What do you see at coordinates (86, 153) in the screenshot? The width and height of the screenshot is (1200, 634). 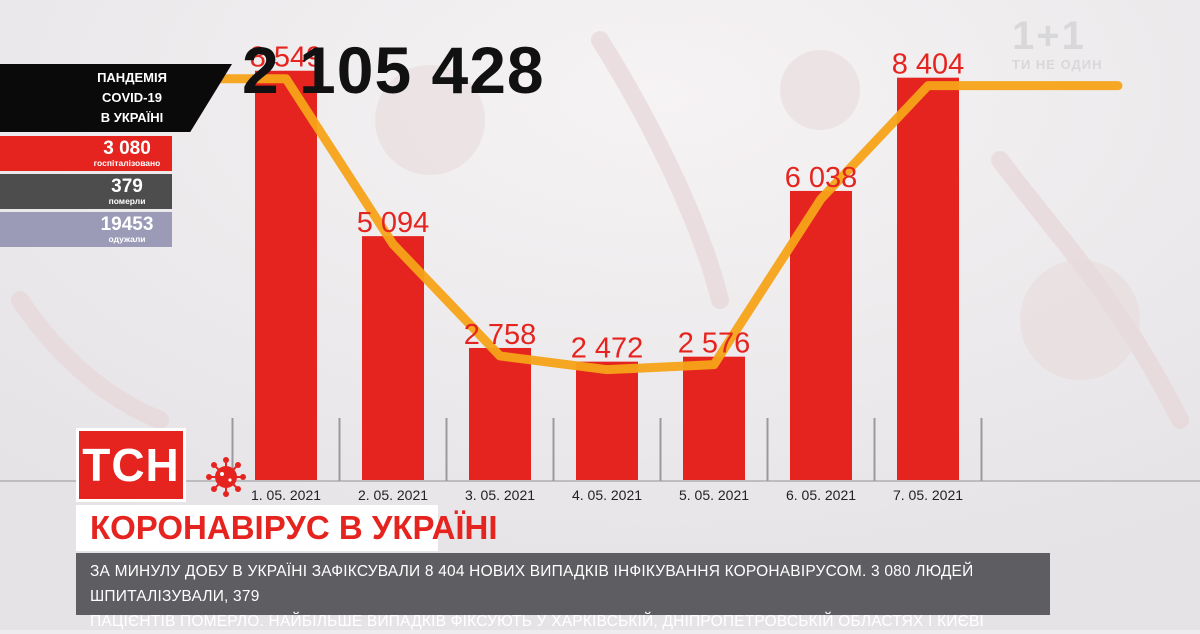 I see `stat-hospitalized: 3 080 госпіталізовано` at bounding box center [86, 153].